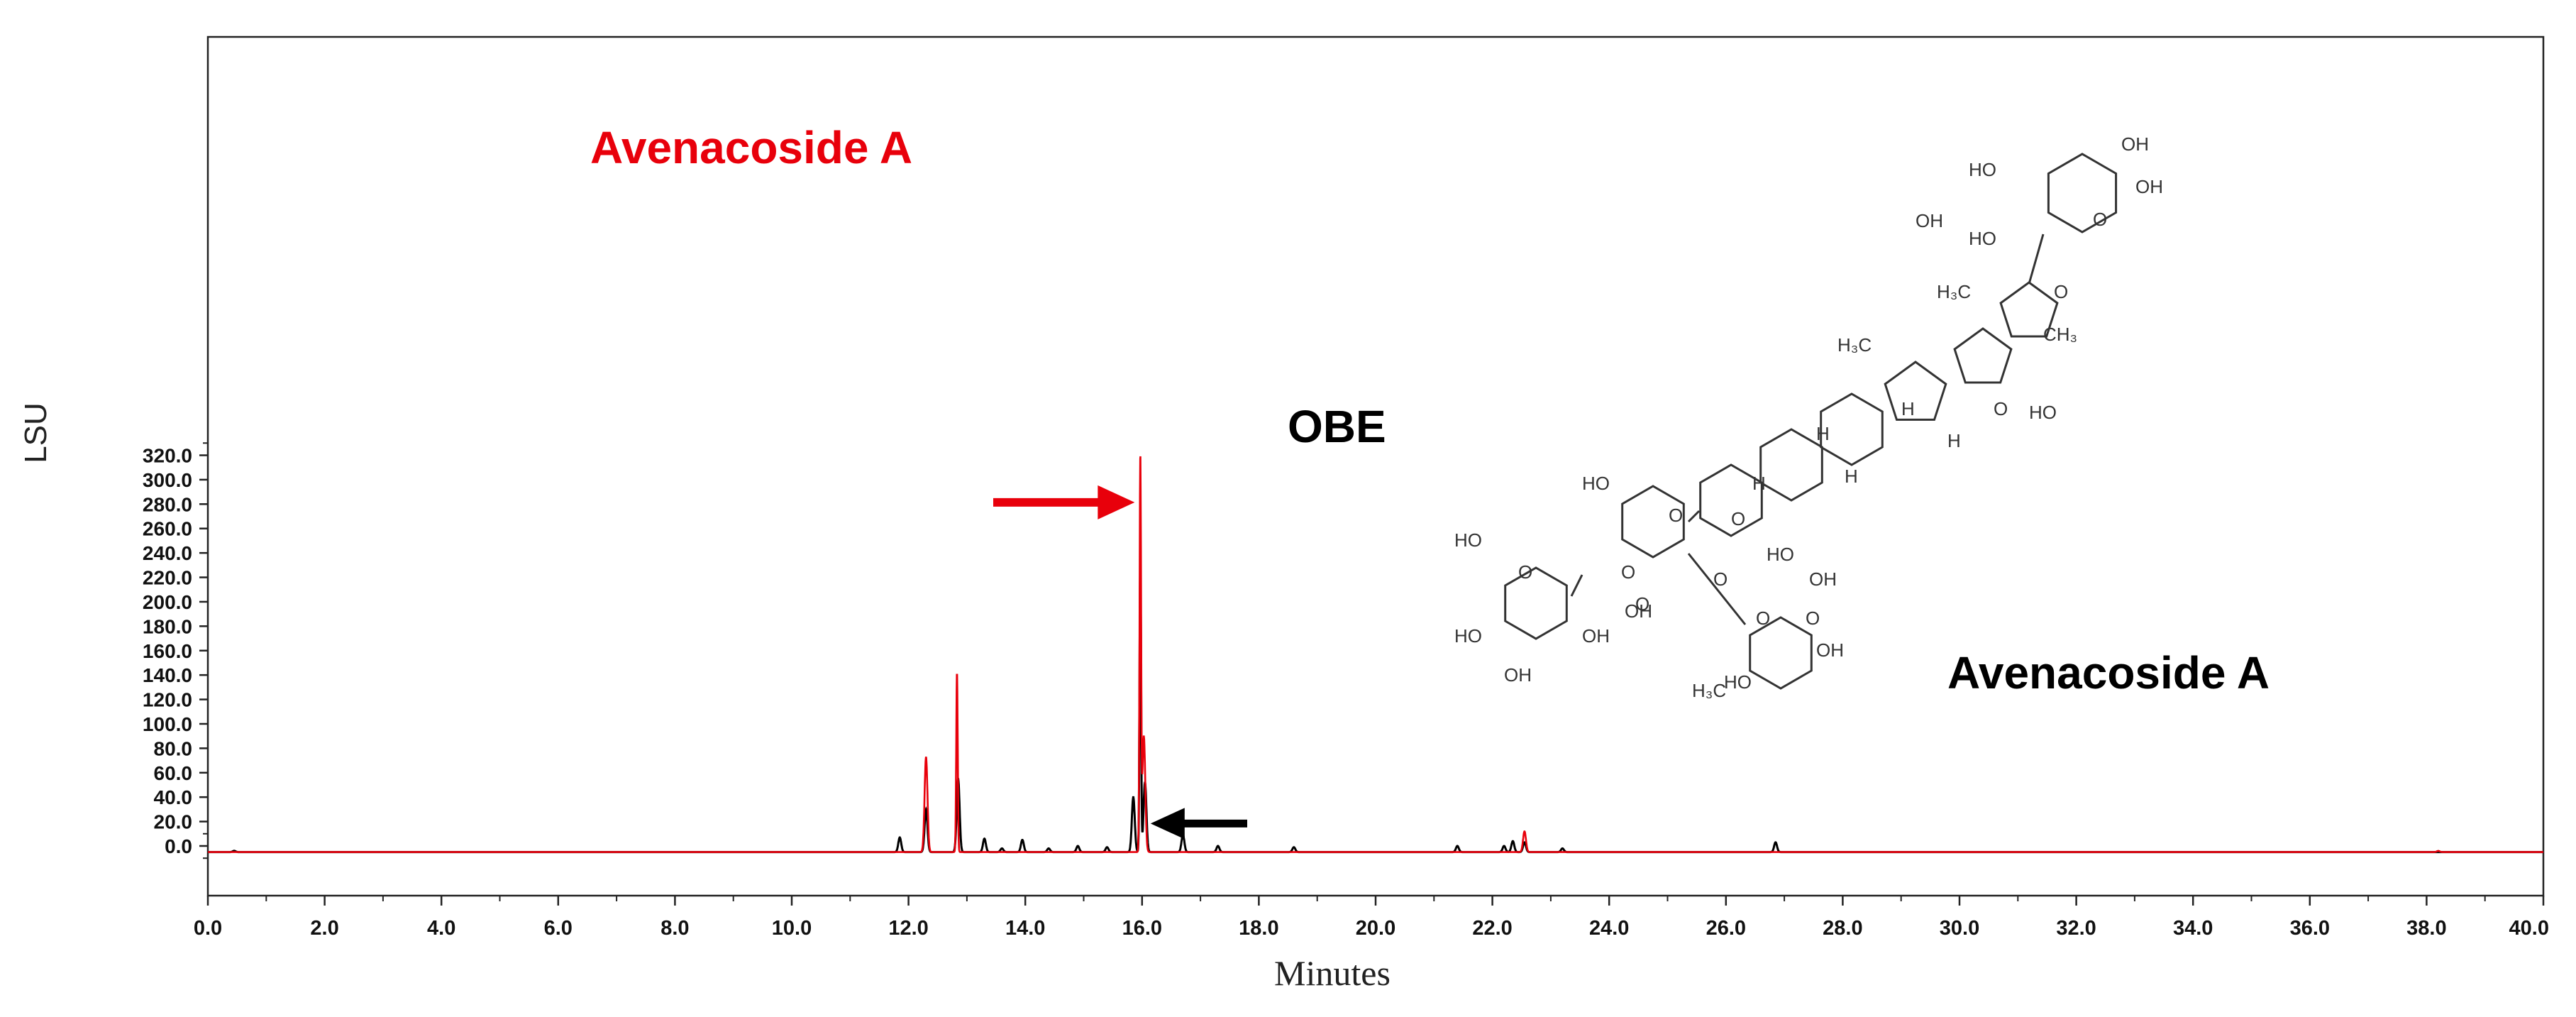 The image size is (2576, 1017). I want to click on x-tick-label: 8.0, so click(674, 928).